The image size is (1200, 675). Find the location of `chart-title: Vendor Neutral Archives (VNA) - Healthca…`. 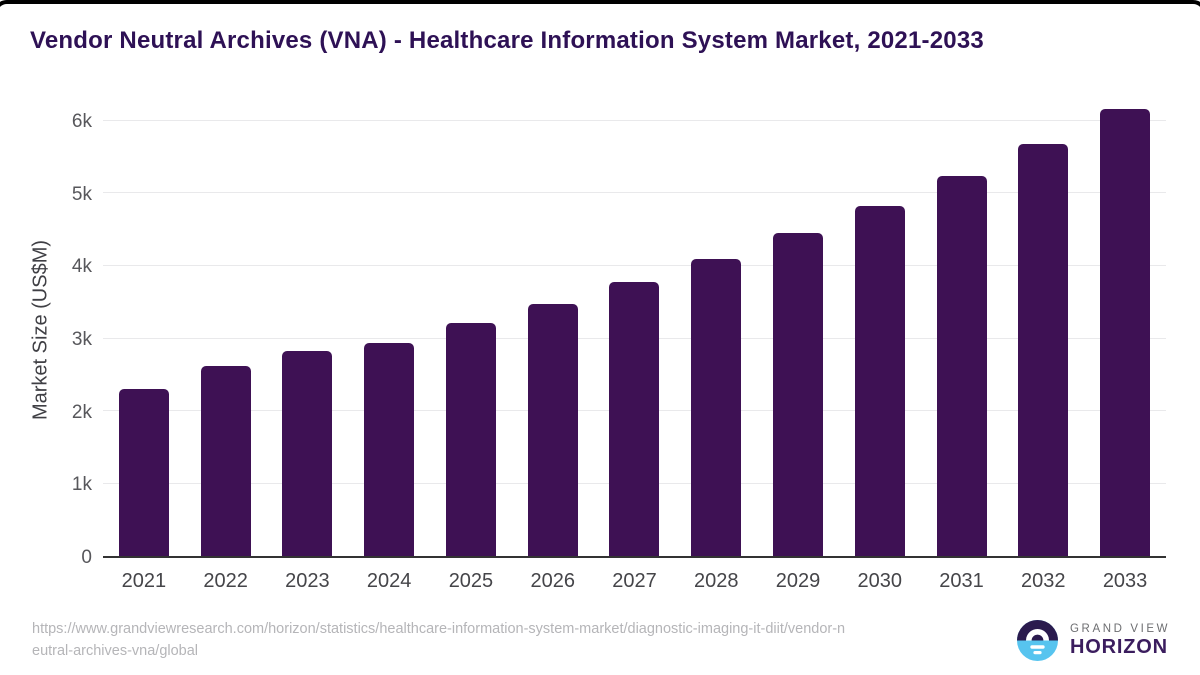

chart-title: Vendor Neutral Archives (VNA) - Healthca… is located at coordinates (507, 40).